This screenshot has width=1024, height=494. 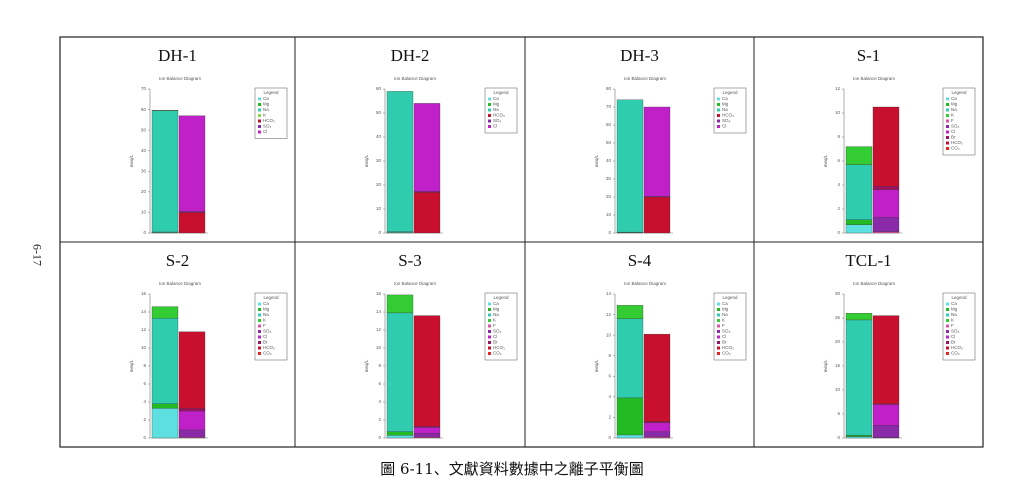 I want to click on y-tick-label: 16, so click(x=379, y=293).